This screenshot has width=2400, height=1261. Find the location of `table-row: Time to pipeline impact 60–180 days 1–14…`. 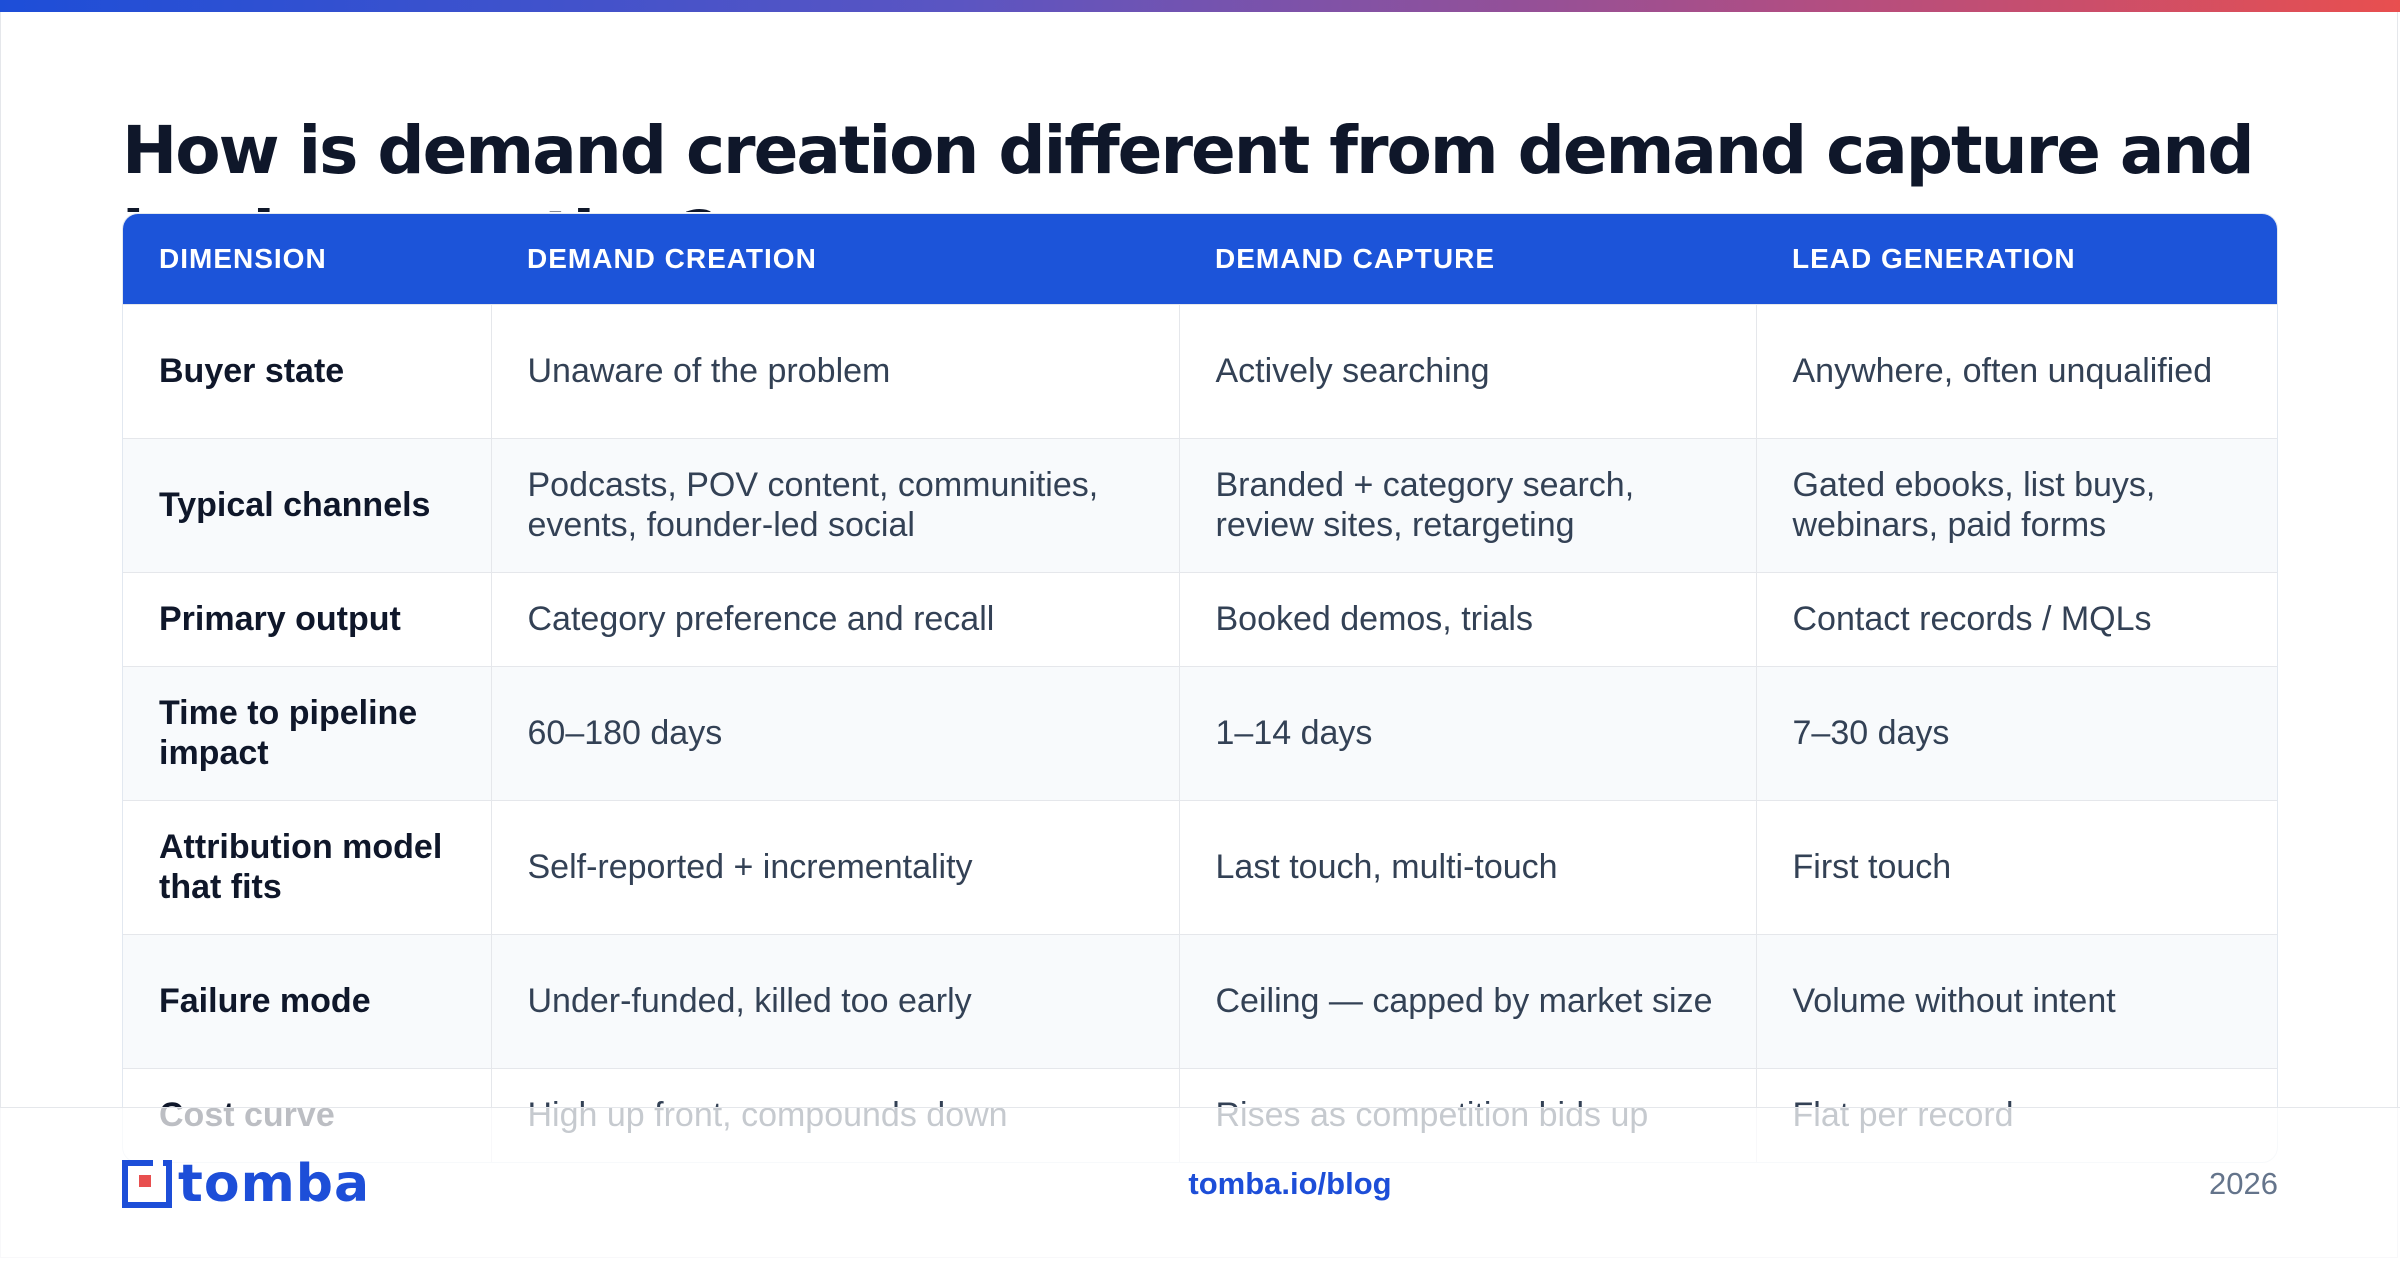

table-row: Time to pipeline impact 60–180 days 1–14… is located at coordinates (1200, 732).